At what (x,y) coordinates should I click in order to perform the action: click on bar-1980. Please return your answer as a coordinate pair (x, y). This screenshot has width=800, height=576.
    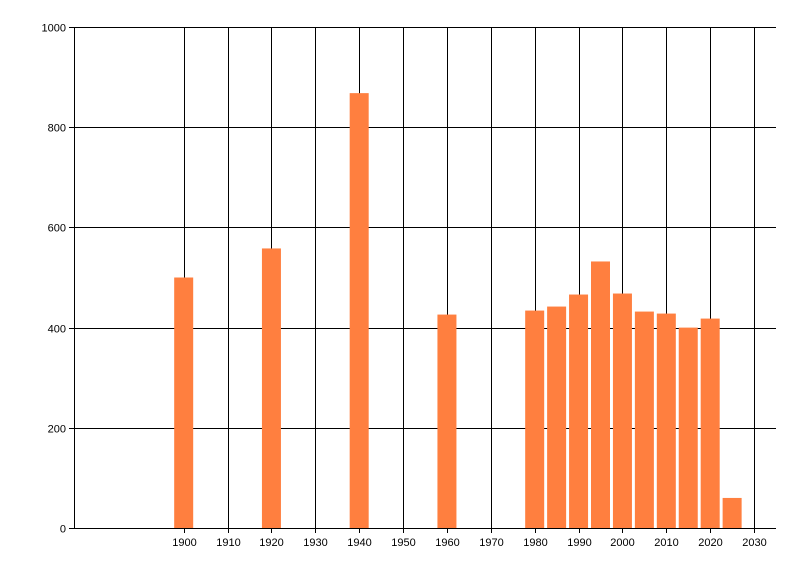
    Looking at the image, I should click on (535, 419).